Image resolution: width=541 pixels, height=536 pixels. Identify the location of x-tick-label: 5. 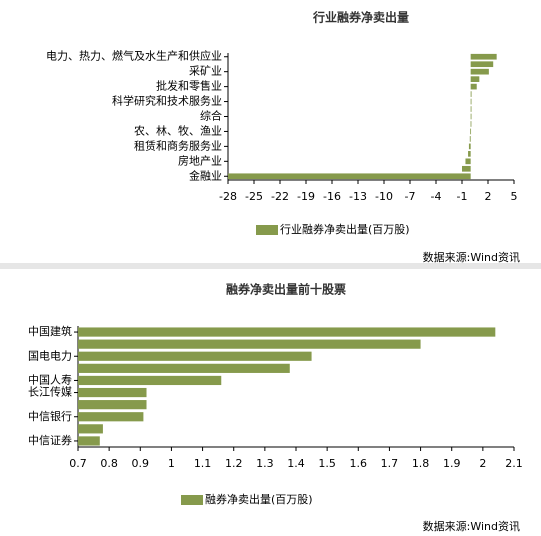
(514, 196).